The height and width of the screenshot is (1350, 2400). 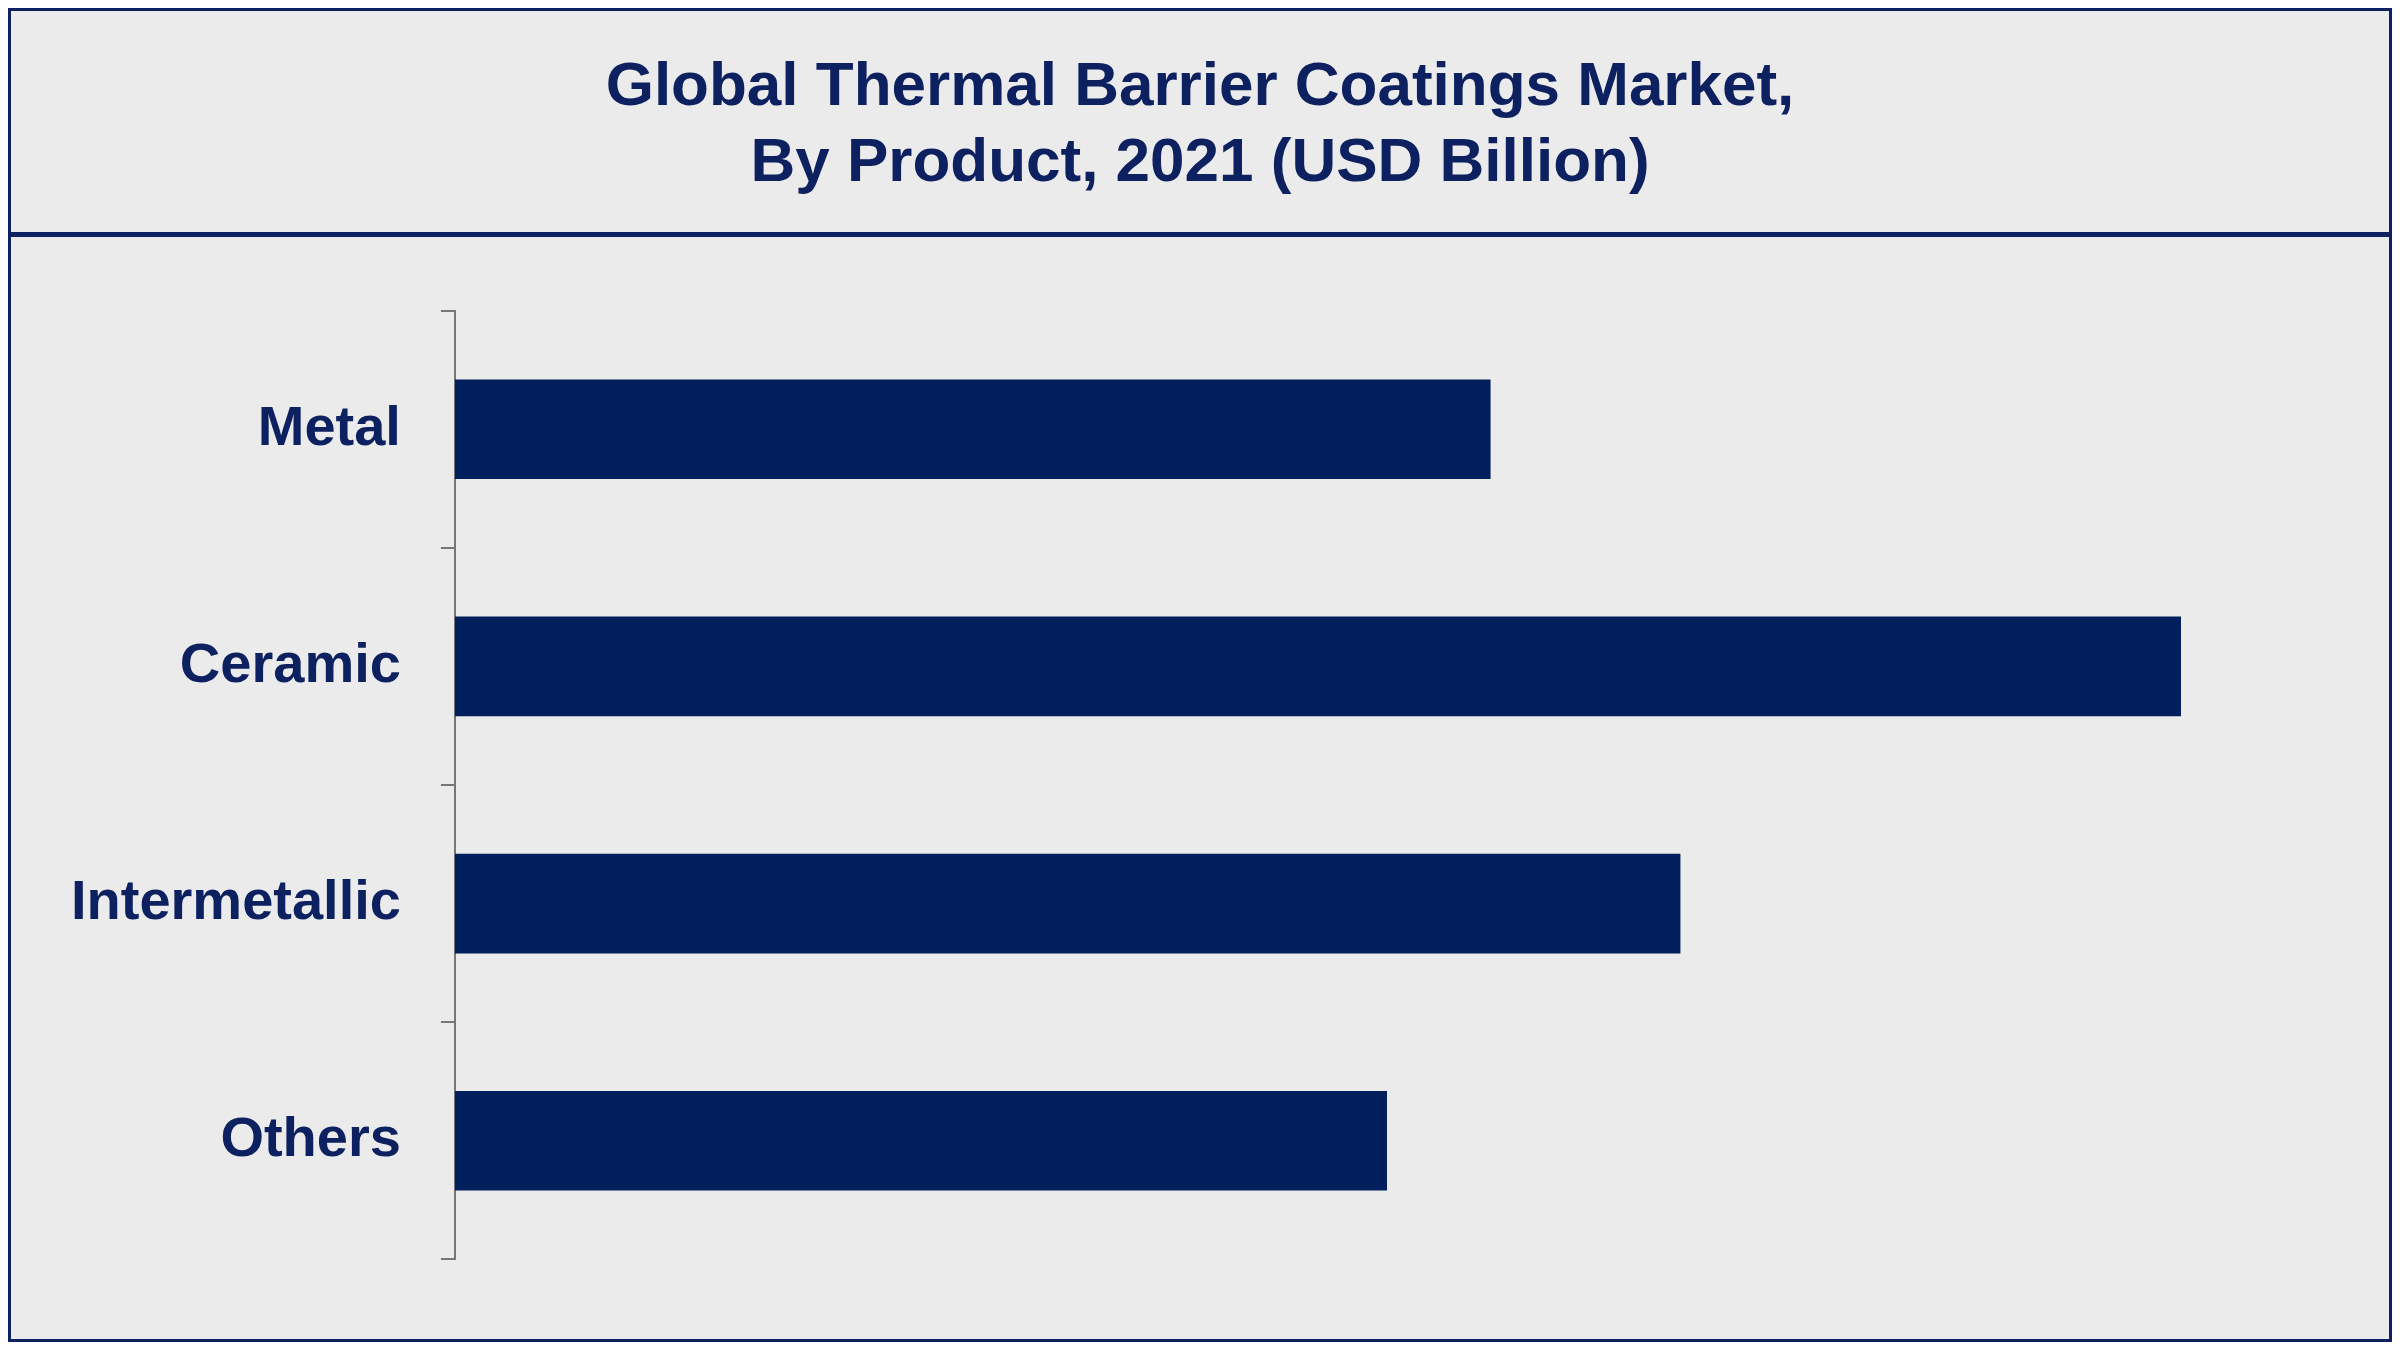 What do you see at coordinates (290, 662) in the screenshot?
I see `y-tick-label: Ceramic` at bounding box center [290, 662].